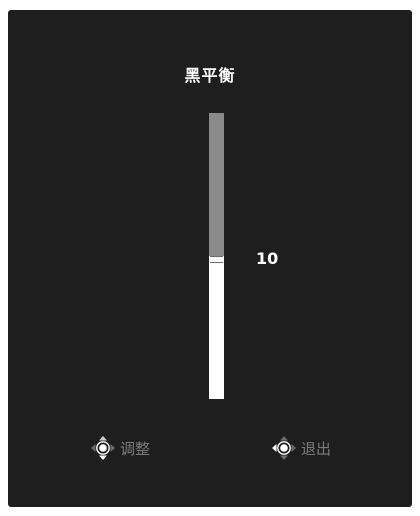  I want to click on adjust-label: 调整, so click(135, 448).